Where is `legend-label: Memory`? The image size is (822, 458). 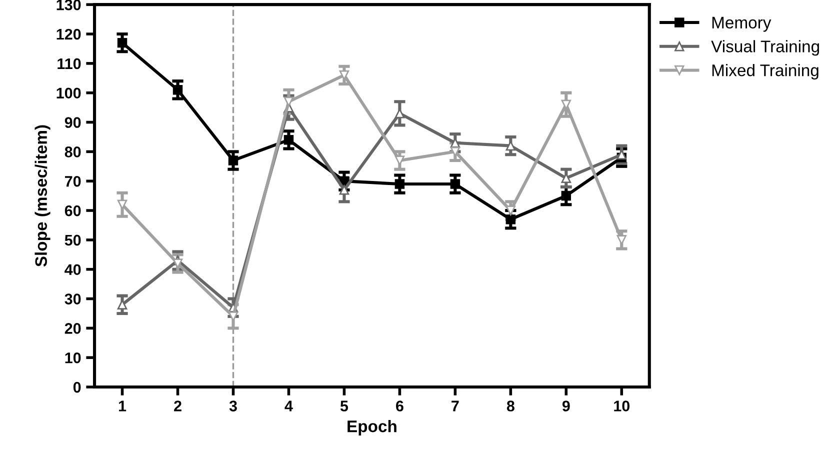 legend-label: Memory is located at coordinates (742, 24).